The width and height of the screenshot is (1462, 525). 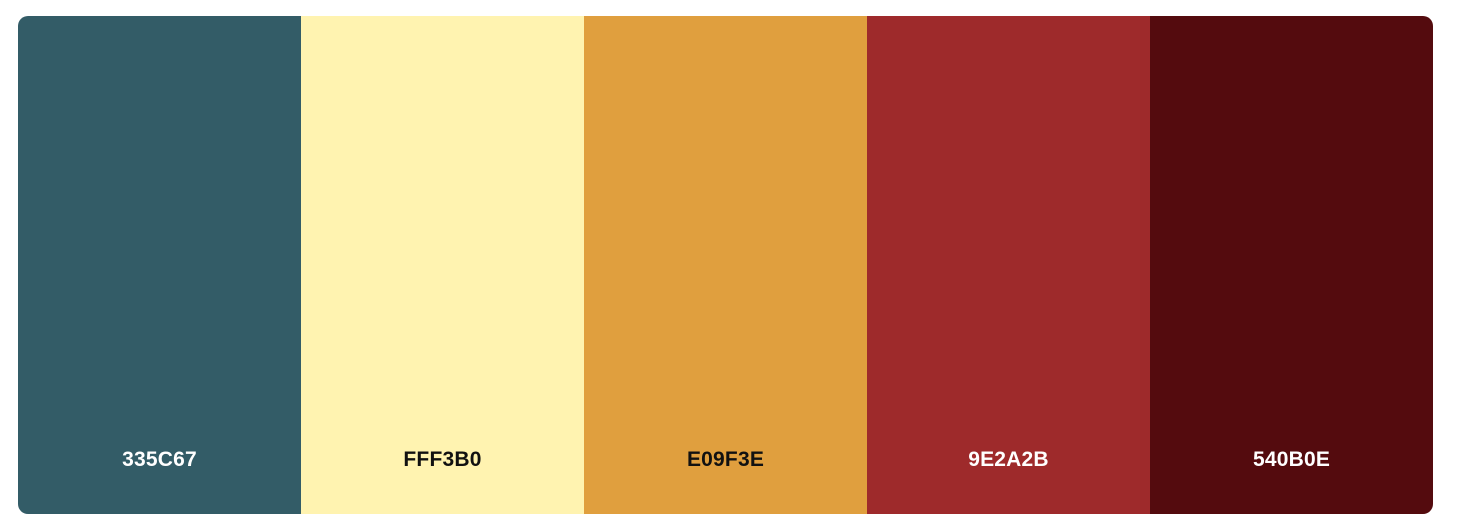 What do you see at coordinates (1008, 459) in the screenshot?
I see `swatch-hex-label: 9E2A2B` at bounding box center [1008, 459].